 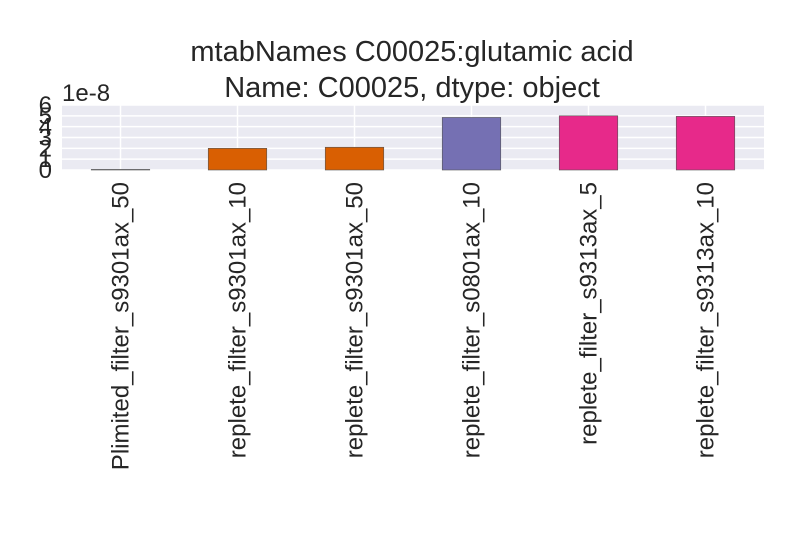 I want to click on y-tick-label: 3, so click(x=45, y=138).